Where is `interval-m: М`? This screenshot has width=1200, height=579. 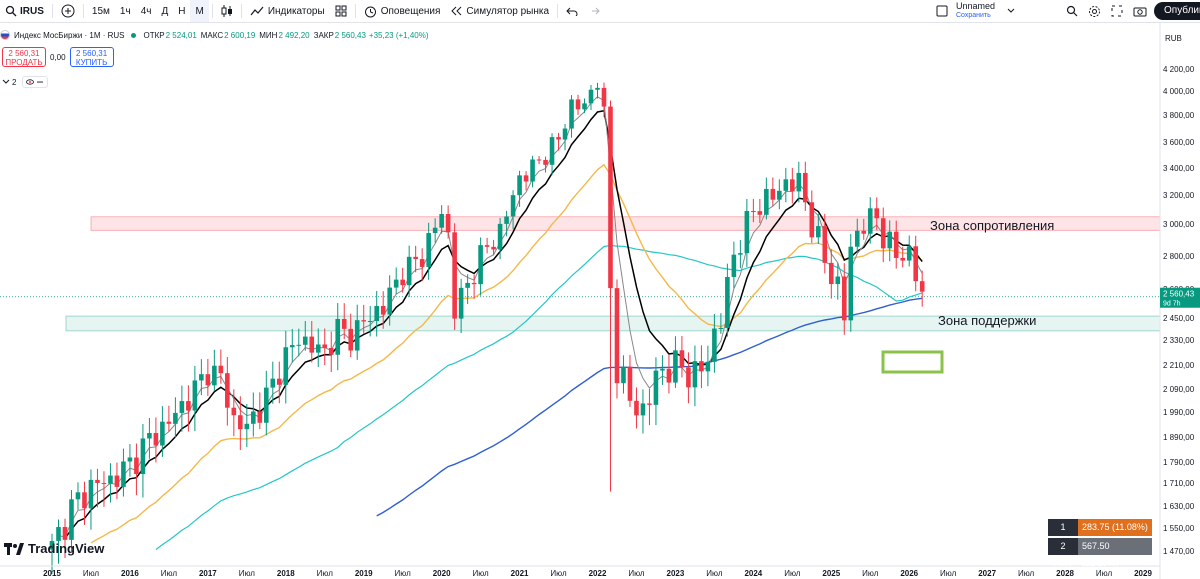 interval-m: М is located at coordinates (199, 11).